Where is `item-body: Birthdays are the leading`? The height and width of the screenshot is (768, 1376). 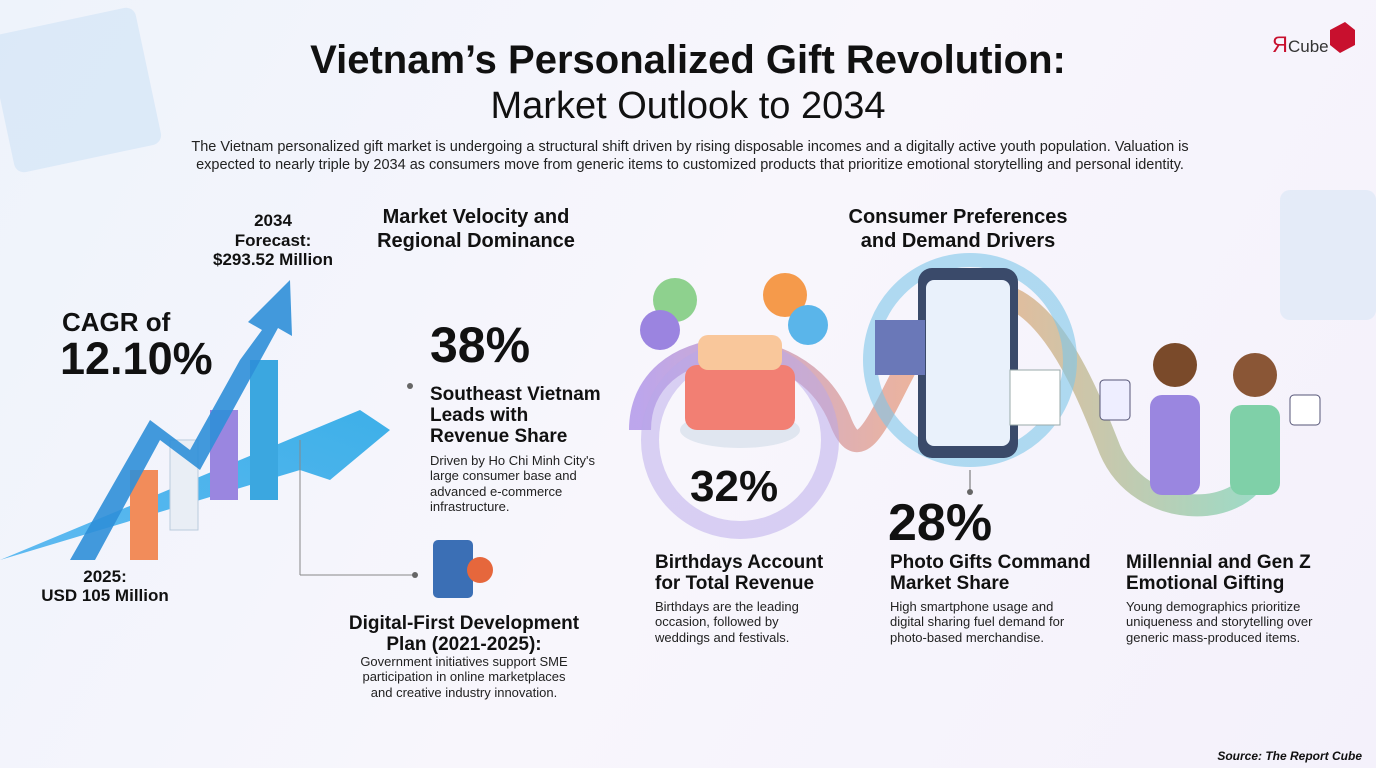 item-body: Birthdays are the leading is located at coordinates (727, 606).